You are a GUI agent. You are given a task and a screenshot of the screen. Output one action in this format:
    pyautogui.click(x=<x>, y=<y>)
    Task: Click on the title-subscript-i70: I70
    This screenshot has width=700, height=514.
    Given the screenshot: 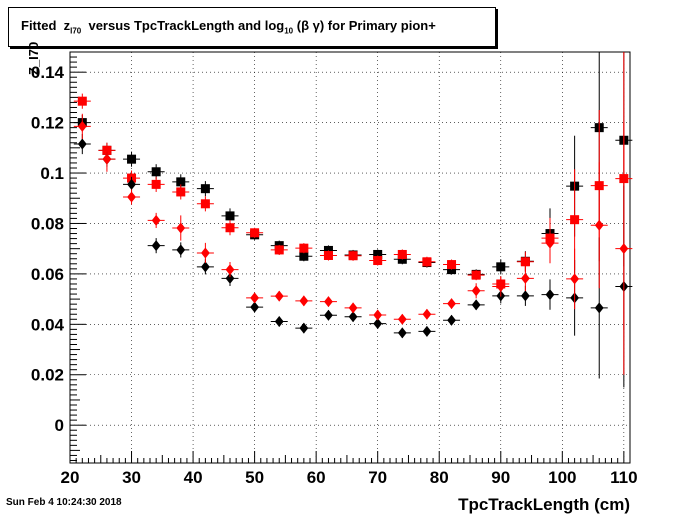 What is the action you would take?
    pyautogui.click(x=76, y=31)
    